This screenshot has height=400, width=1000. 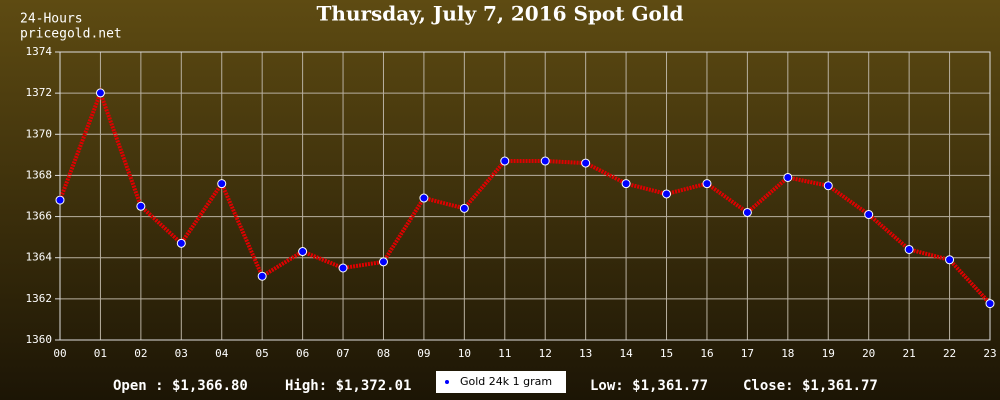 What do you see at coordinates (626, 353) in the screenshot?
I see `x-tick-label: 14` at bounding box center [626, 353].